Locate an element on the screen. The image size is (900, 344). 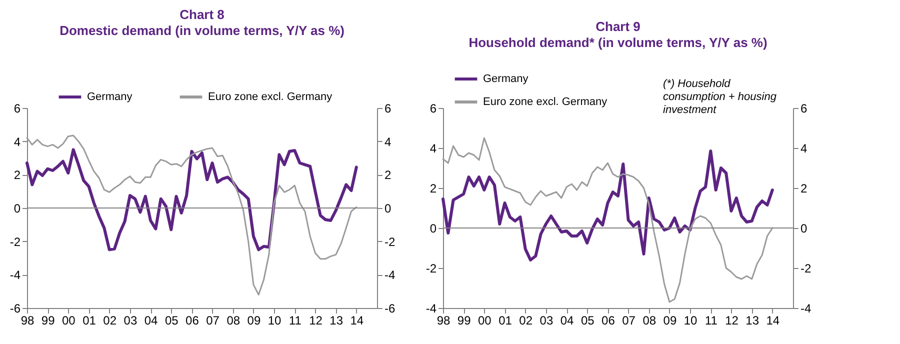
chart-title: Chart 9 is located at coordinates (618, 26).